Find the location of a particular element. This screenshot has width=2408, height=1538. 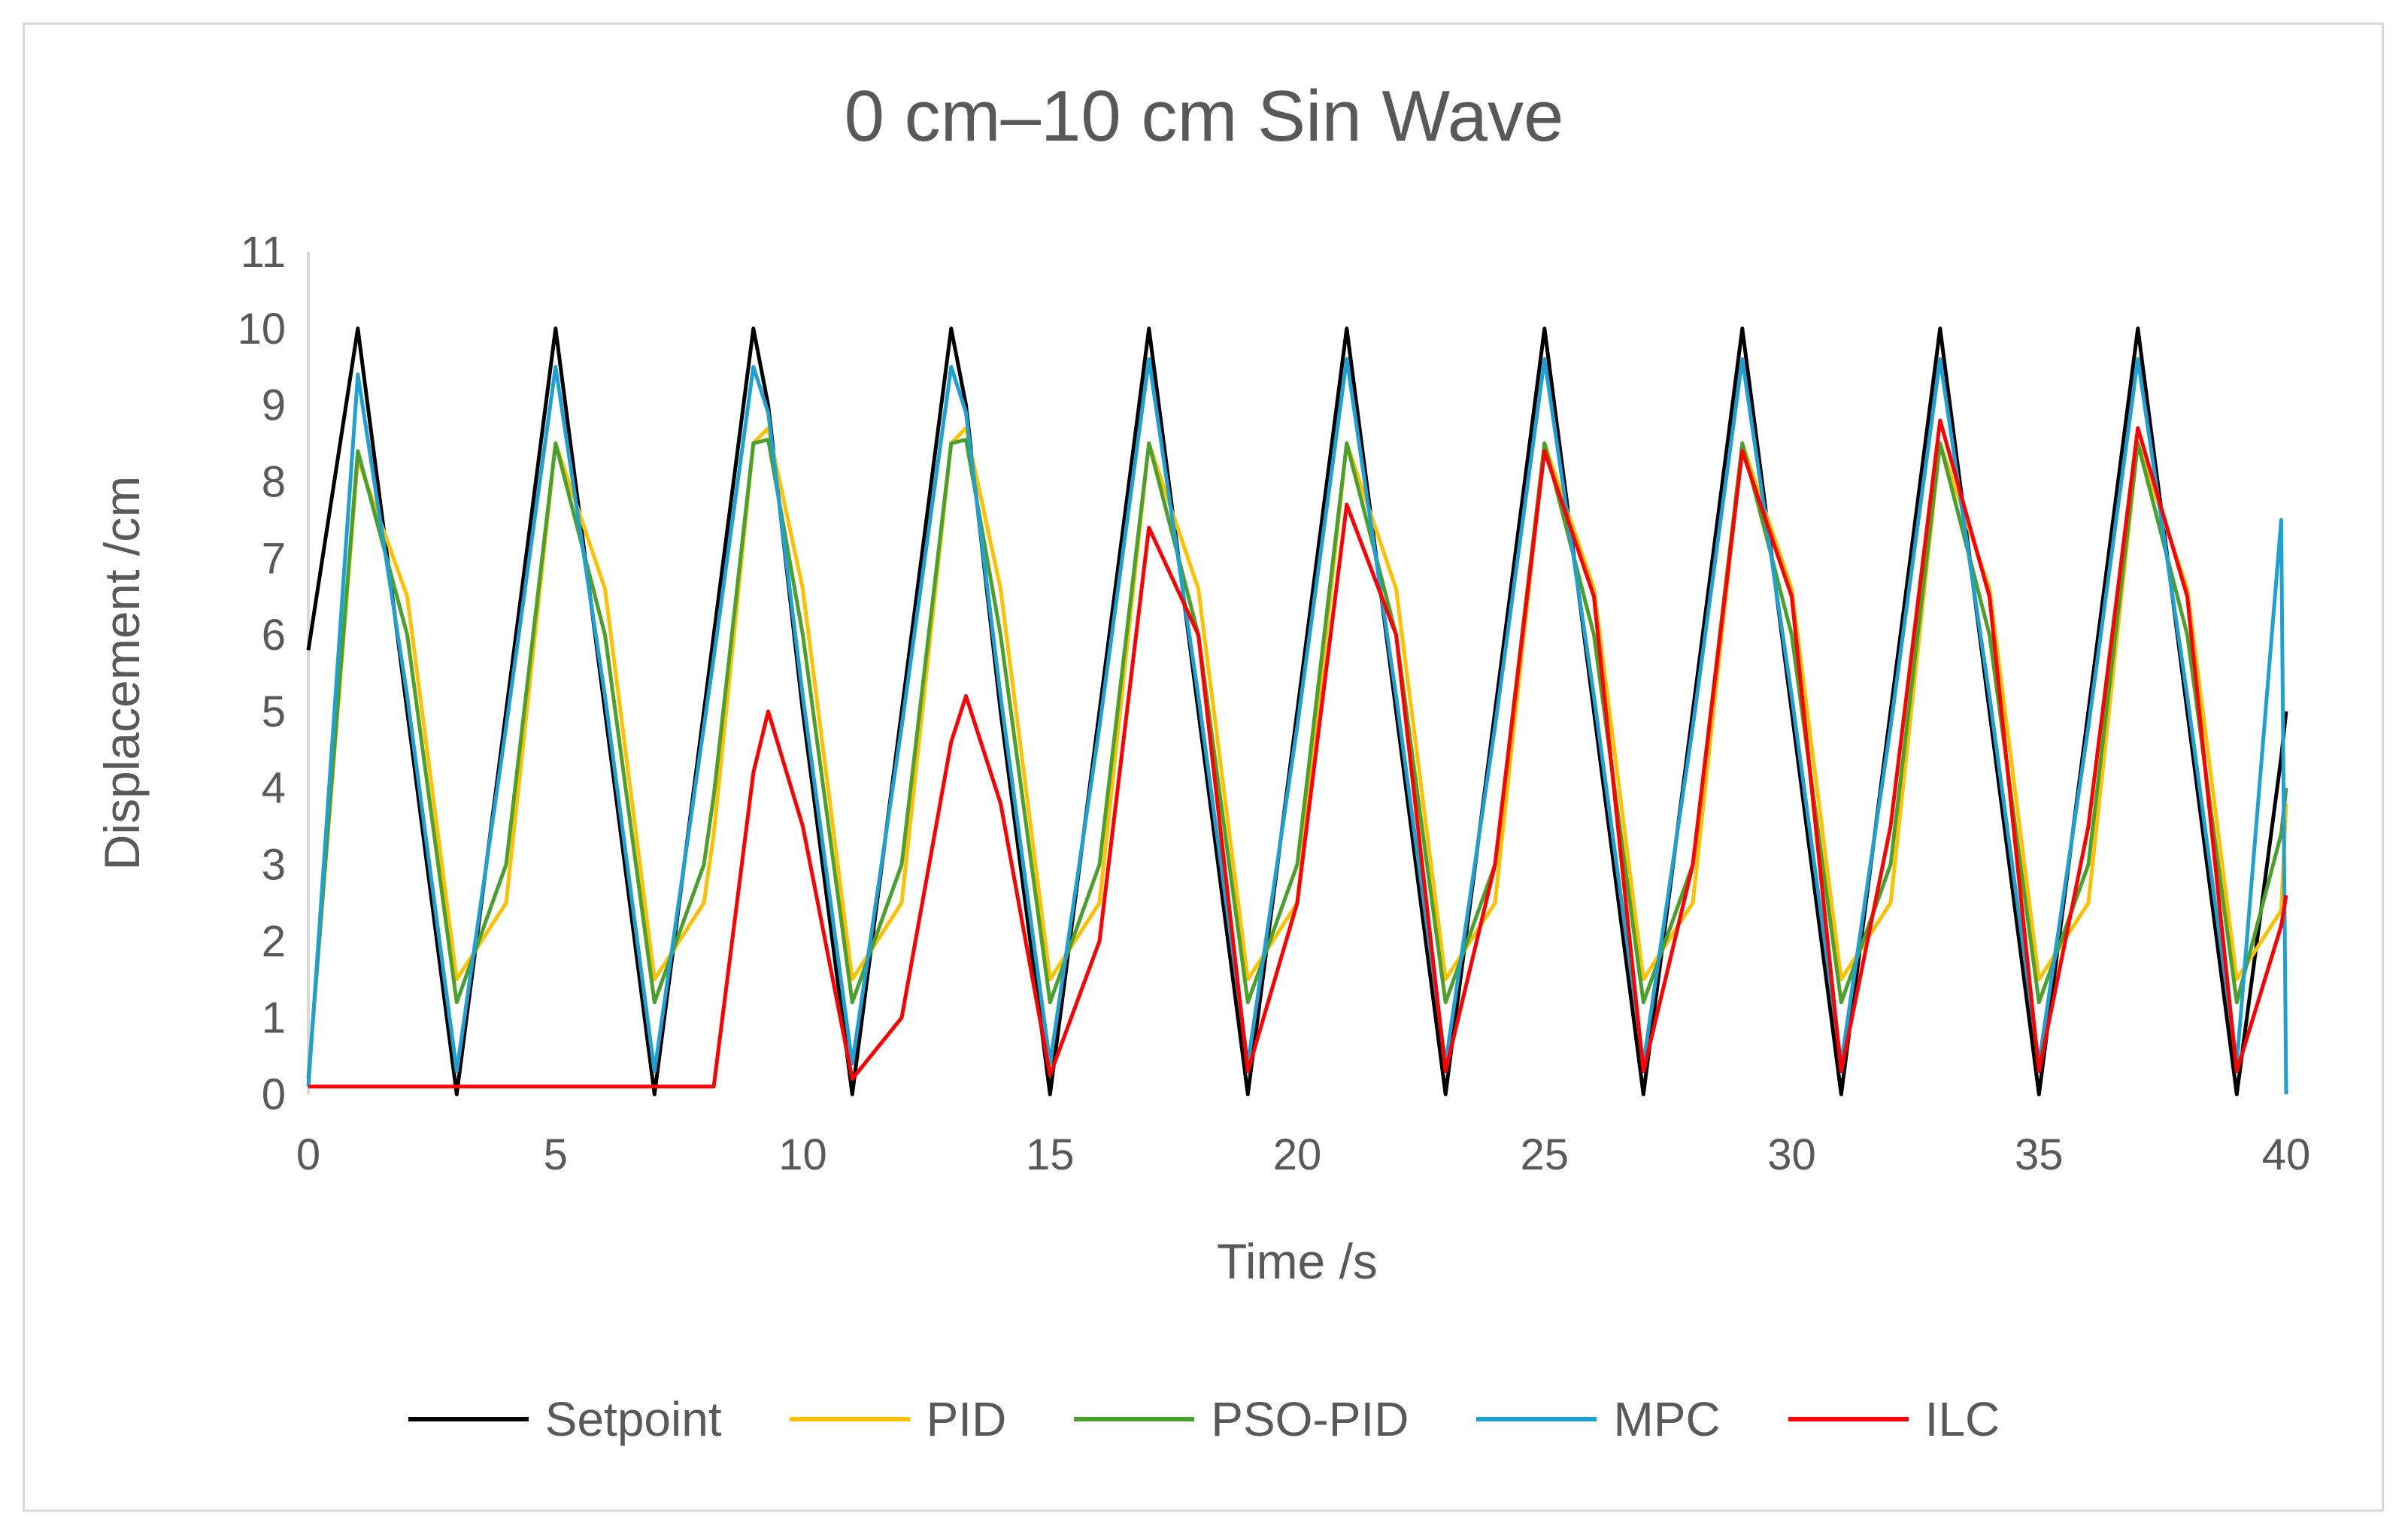

legend-item-ilc: ILC is located at coordinates (1894, 1419).